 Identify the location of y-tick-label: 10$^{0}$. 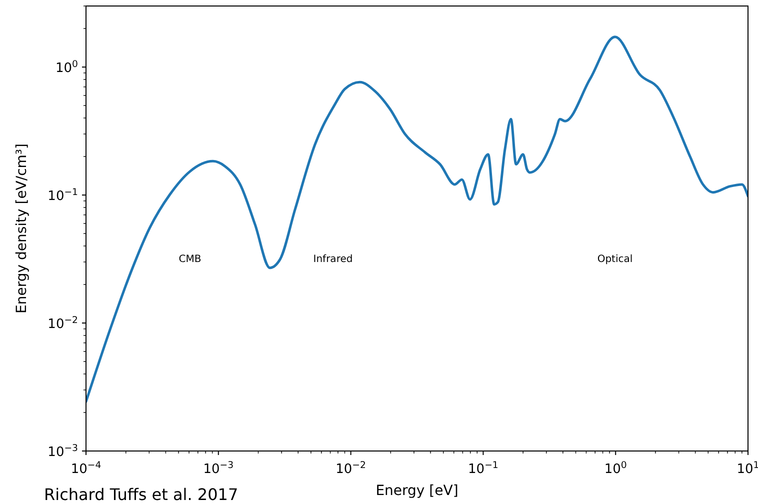
(67, 67).